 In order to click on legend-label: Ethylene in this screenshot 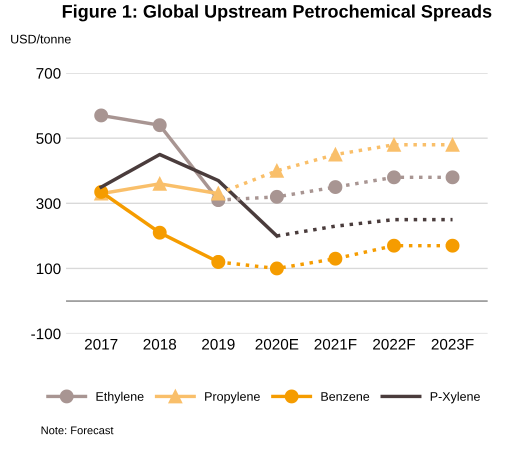, I will do `click(120, 398)`.